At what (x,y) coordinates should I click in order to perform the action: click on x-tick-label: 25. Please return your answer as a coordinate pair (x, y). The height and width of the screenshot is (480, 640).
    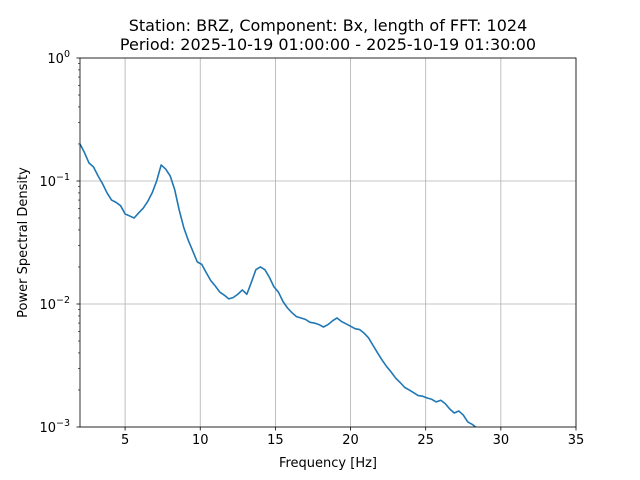
    Looking at the image, I should click on (425, 440).